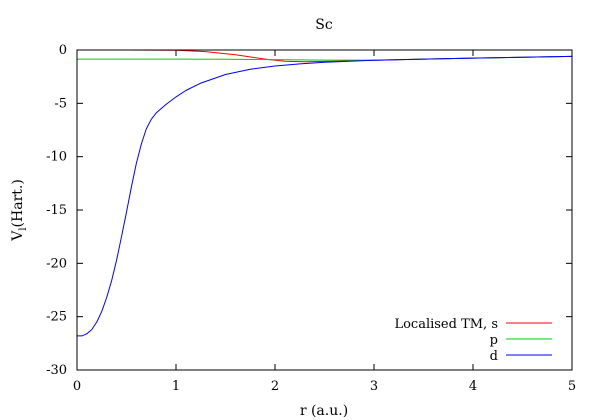 Image resolution: width=600 pixels, height=420 pixels. What do you see at coordinates (473, 386) in the screenshot?
I see `x-tick-label: 4` at bounding box center [473, 386].